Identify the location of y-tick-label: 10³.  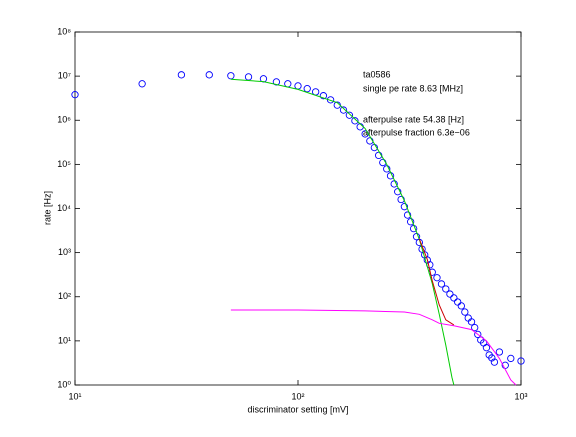
(64, 252).